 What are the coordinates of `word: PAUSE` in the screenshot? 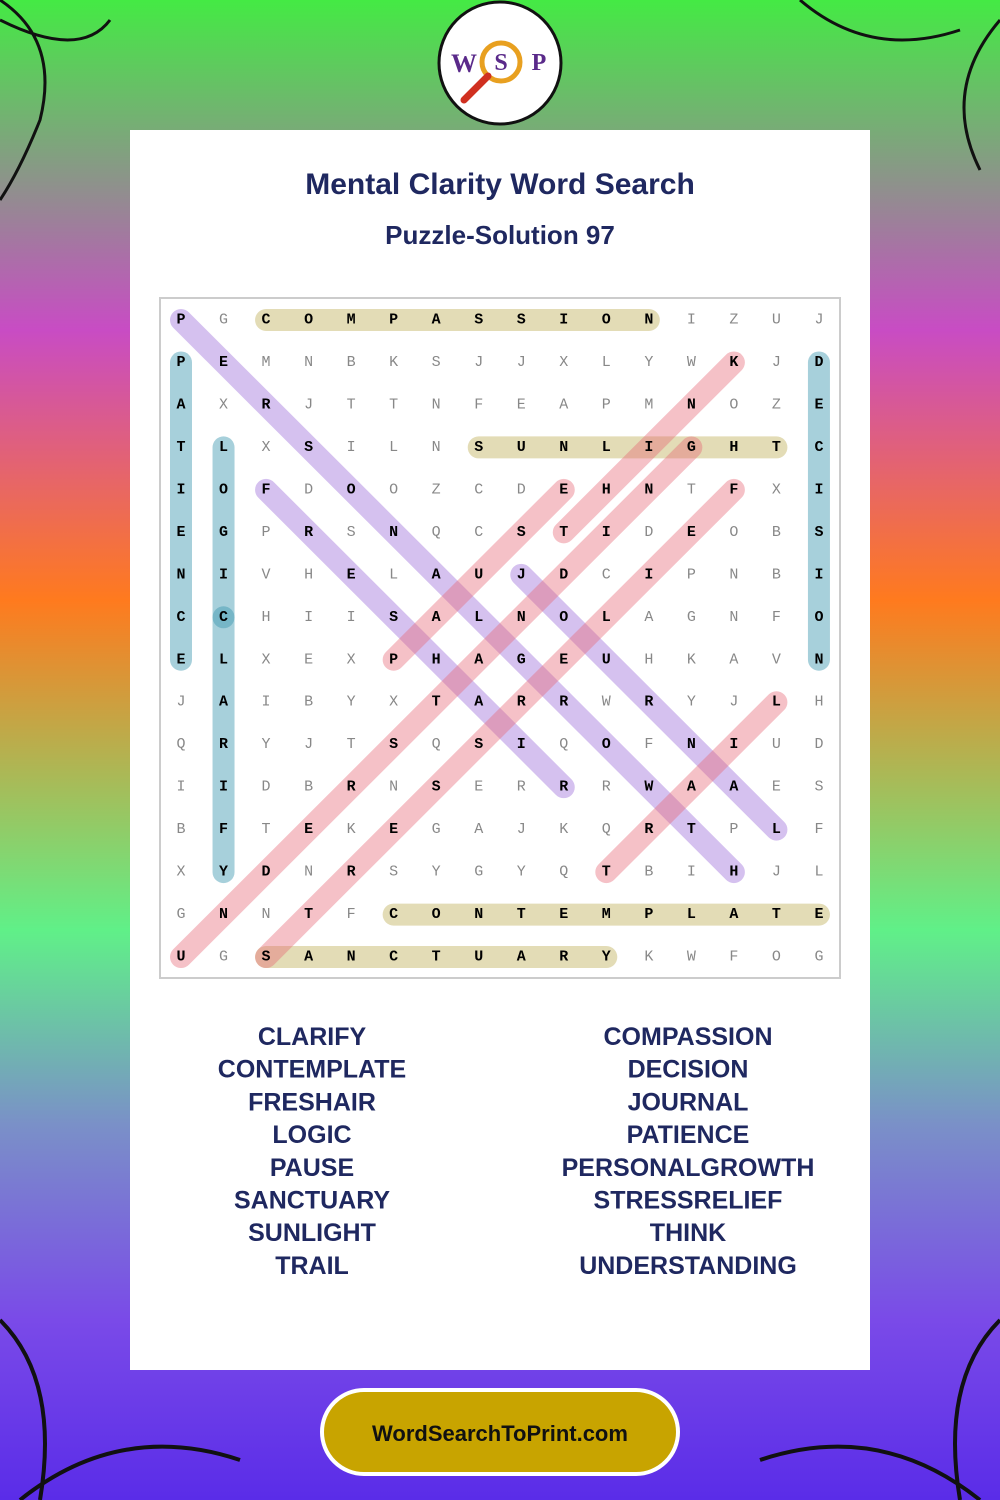 It's located at (312, 1168).